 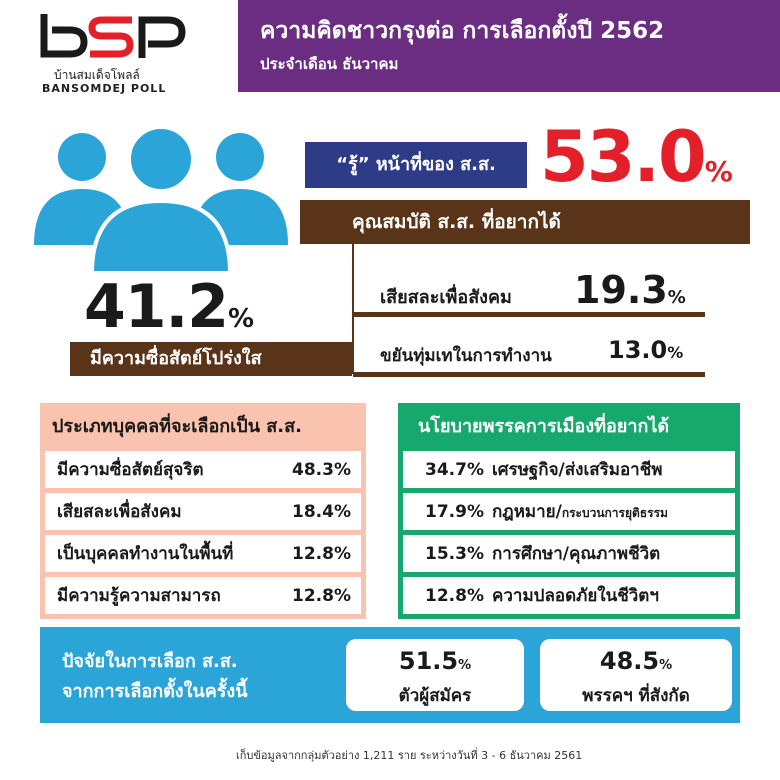 What do you see at coordinates (435, 696) in the screenshot?
I see `factor-label: ตัวผู้สมัคร` at bounding box center [435, 696].